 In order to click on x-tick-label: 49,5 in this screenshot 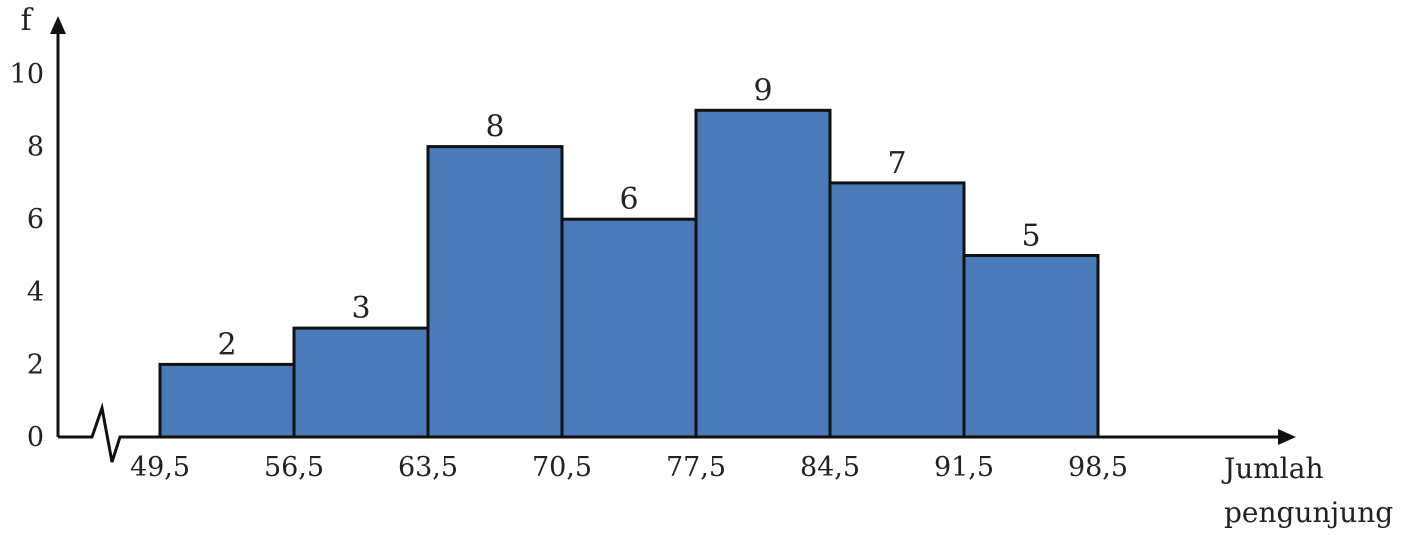, I will do `click(160, 467)`.